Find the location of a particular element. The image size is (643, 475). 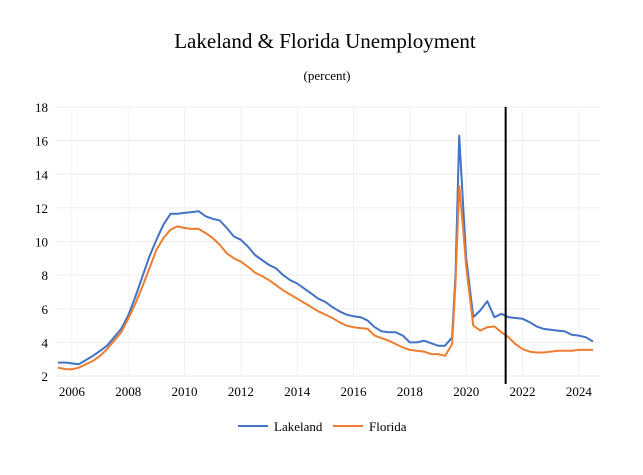

x-tick-label: 2024 is located at coordinates (579, 391).